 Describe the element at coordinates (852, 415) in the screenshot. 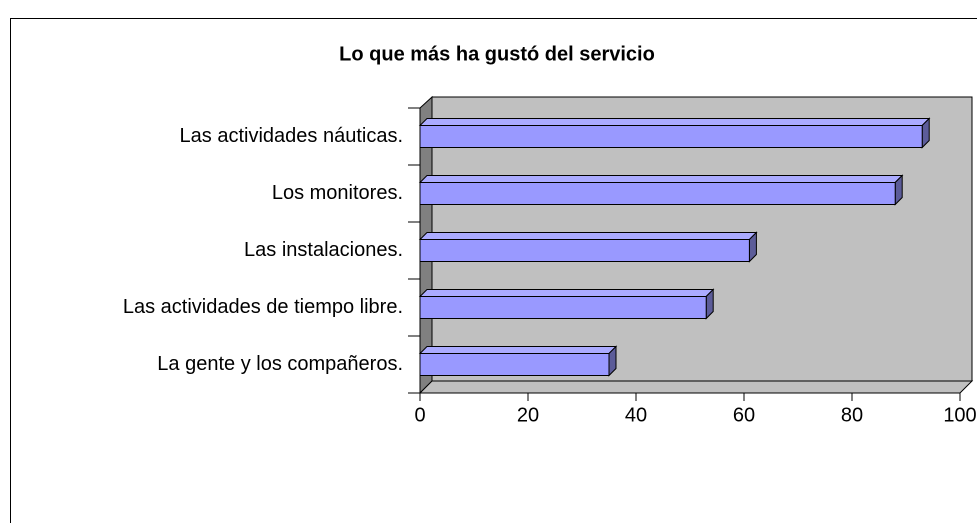

I see `x-tick-label: 80` at that location.